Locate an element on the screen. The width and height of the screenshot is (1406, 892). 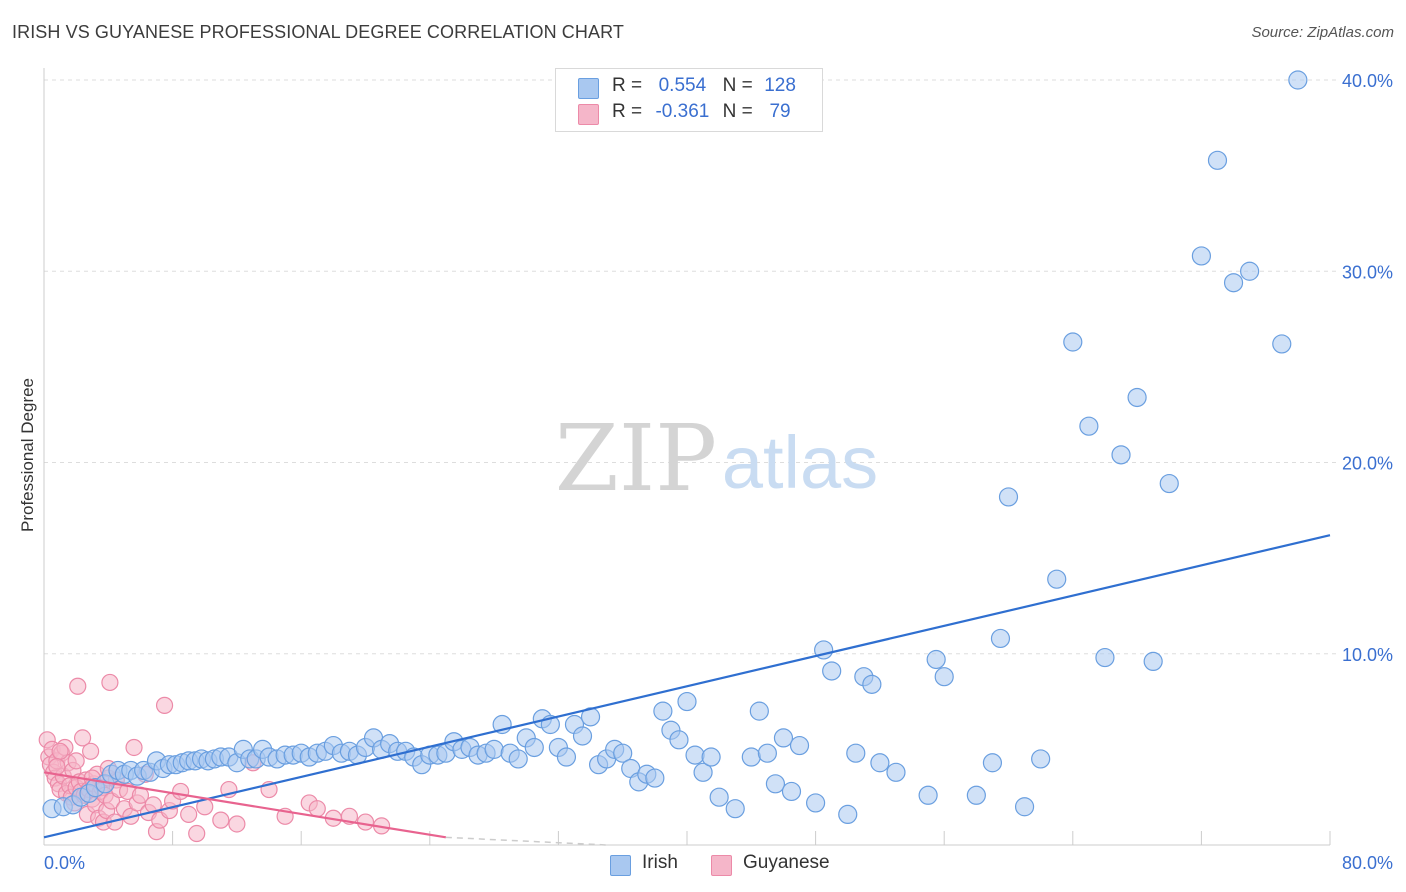
watermark-zip: ZIP is located at coordinates (636, 458).